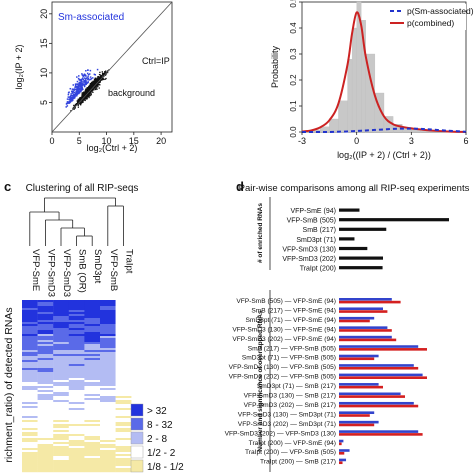 This screenshot has width=474, height=474. What do you see at coordinates (287, 424) in the screenshot?
I see `overlap-category-label: VFP-SmD3 (202) — SmD3pt (71)` at bounding box center [287, 424].